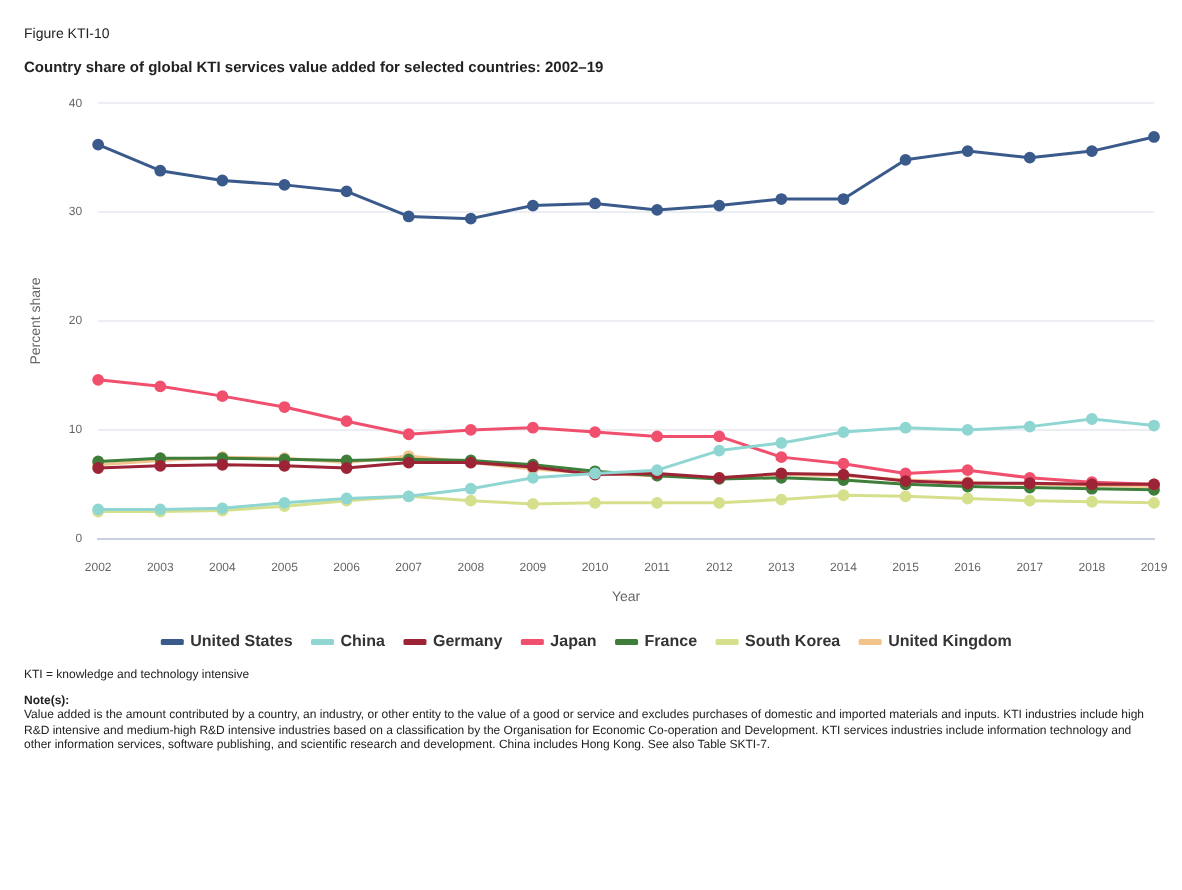 This screenshot has width=1182, height=890. What do you see at coordinates (950, 641) in the screenshot?
I see `legend-label: United Kingdom` at bounding box center [950, 641].